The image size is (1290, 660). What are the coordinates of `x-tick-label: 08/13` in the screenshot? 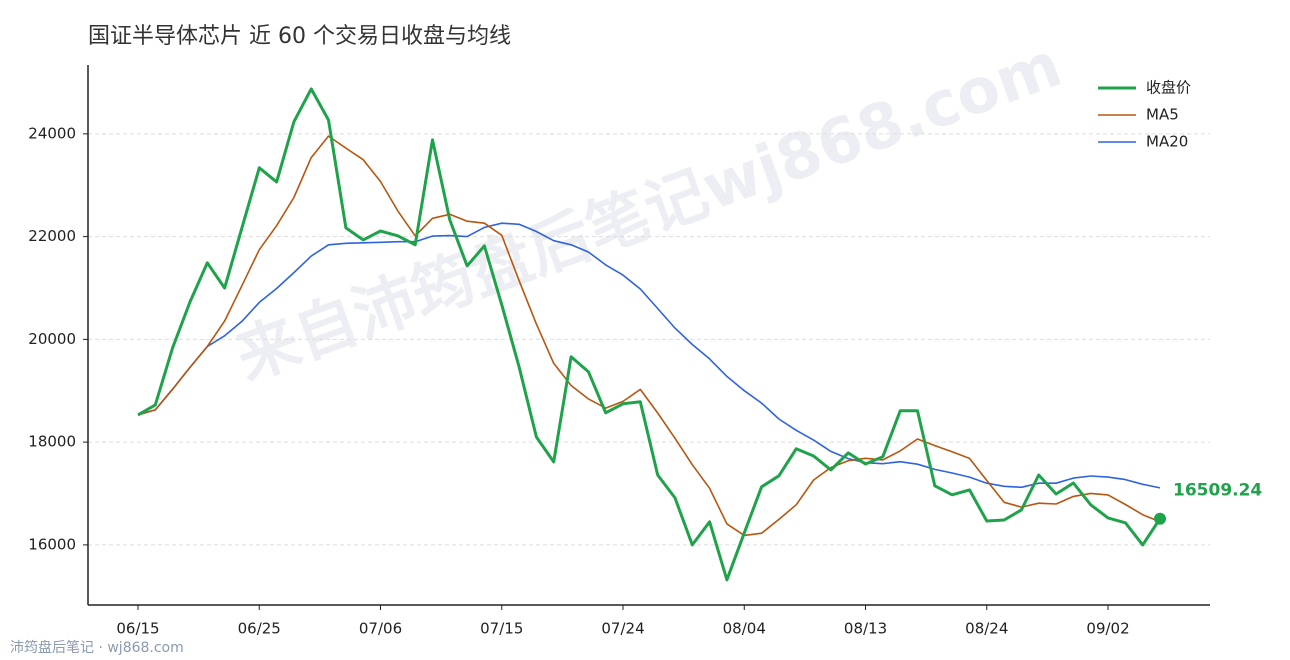 It's located at (865, 629).